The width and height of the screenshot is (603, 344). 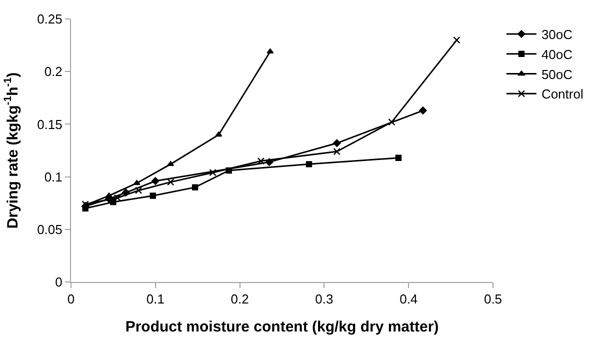 I want to click on y-tick-label: 0.2, so click(x=53, y=72).